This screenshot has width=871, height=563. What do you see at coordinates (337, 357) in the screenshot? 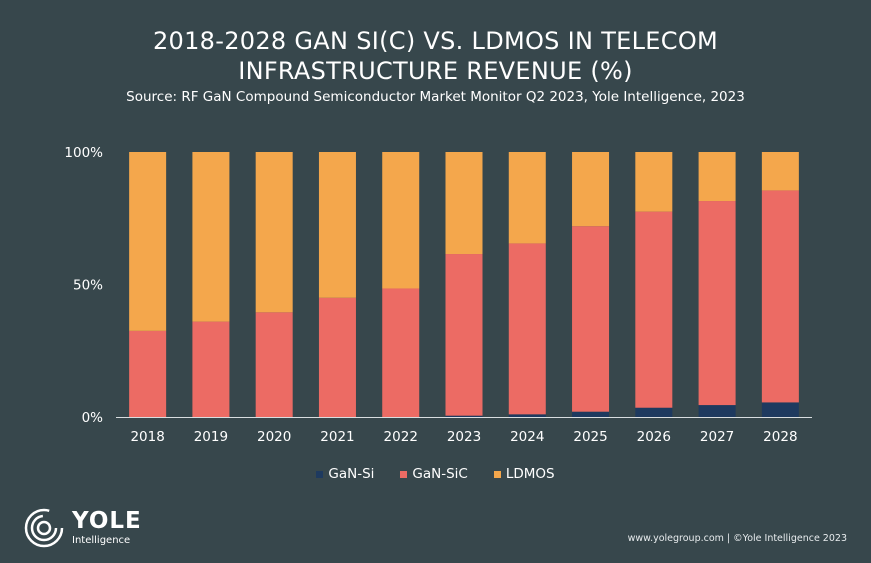
I see `bar-gan-sic-2021` at bounding box center [337, 357].